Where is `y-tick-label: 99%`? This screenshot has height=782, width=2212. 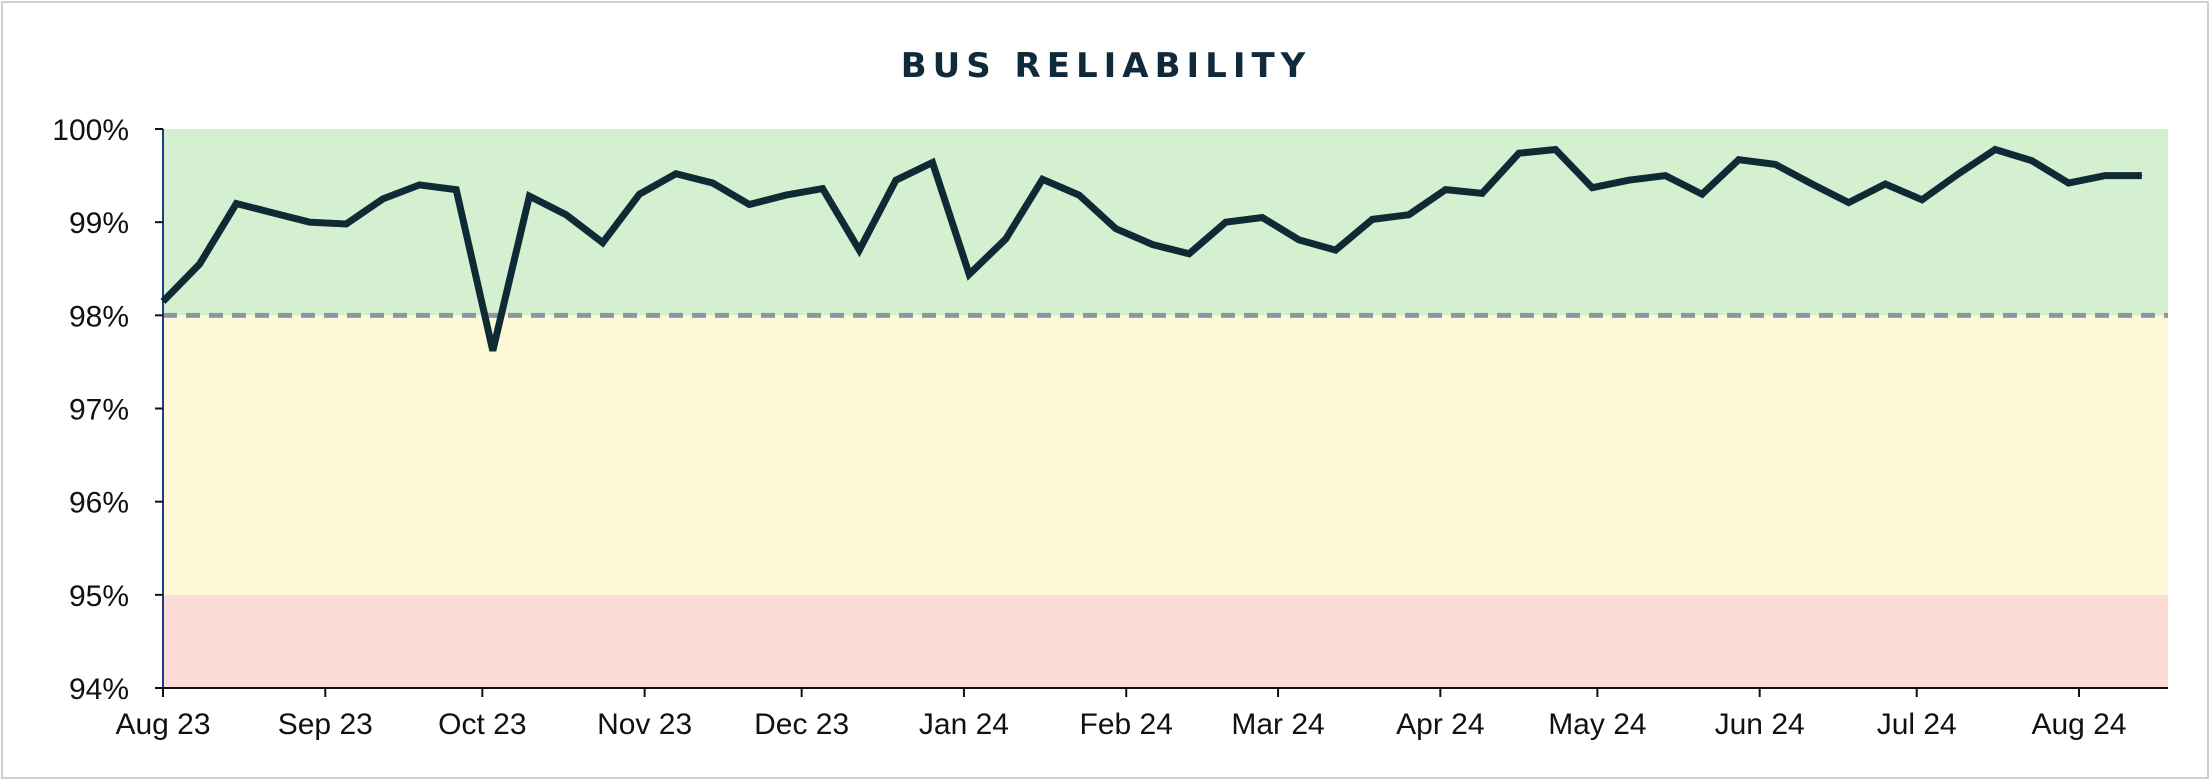 y-tick-label: 99% is located at coordinates (99, 223).